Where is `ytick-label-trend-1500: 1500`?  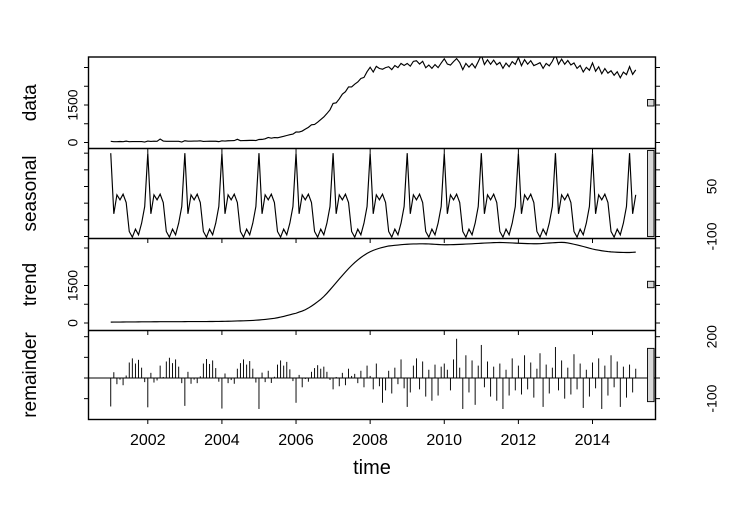
ytick-label-trend-1500: 1500 is located at coordinates (72, 285).